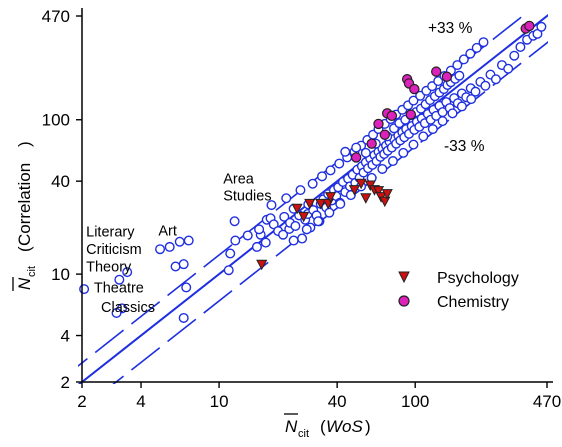 The height and width of the screenshot is (447, 562). What do you see at coordinates (114, 250) in the screenshot?
I see `annotation-label: Criticism` at bounding box center [114, 250].